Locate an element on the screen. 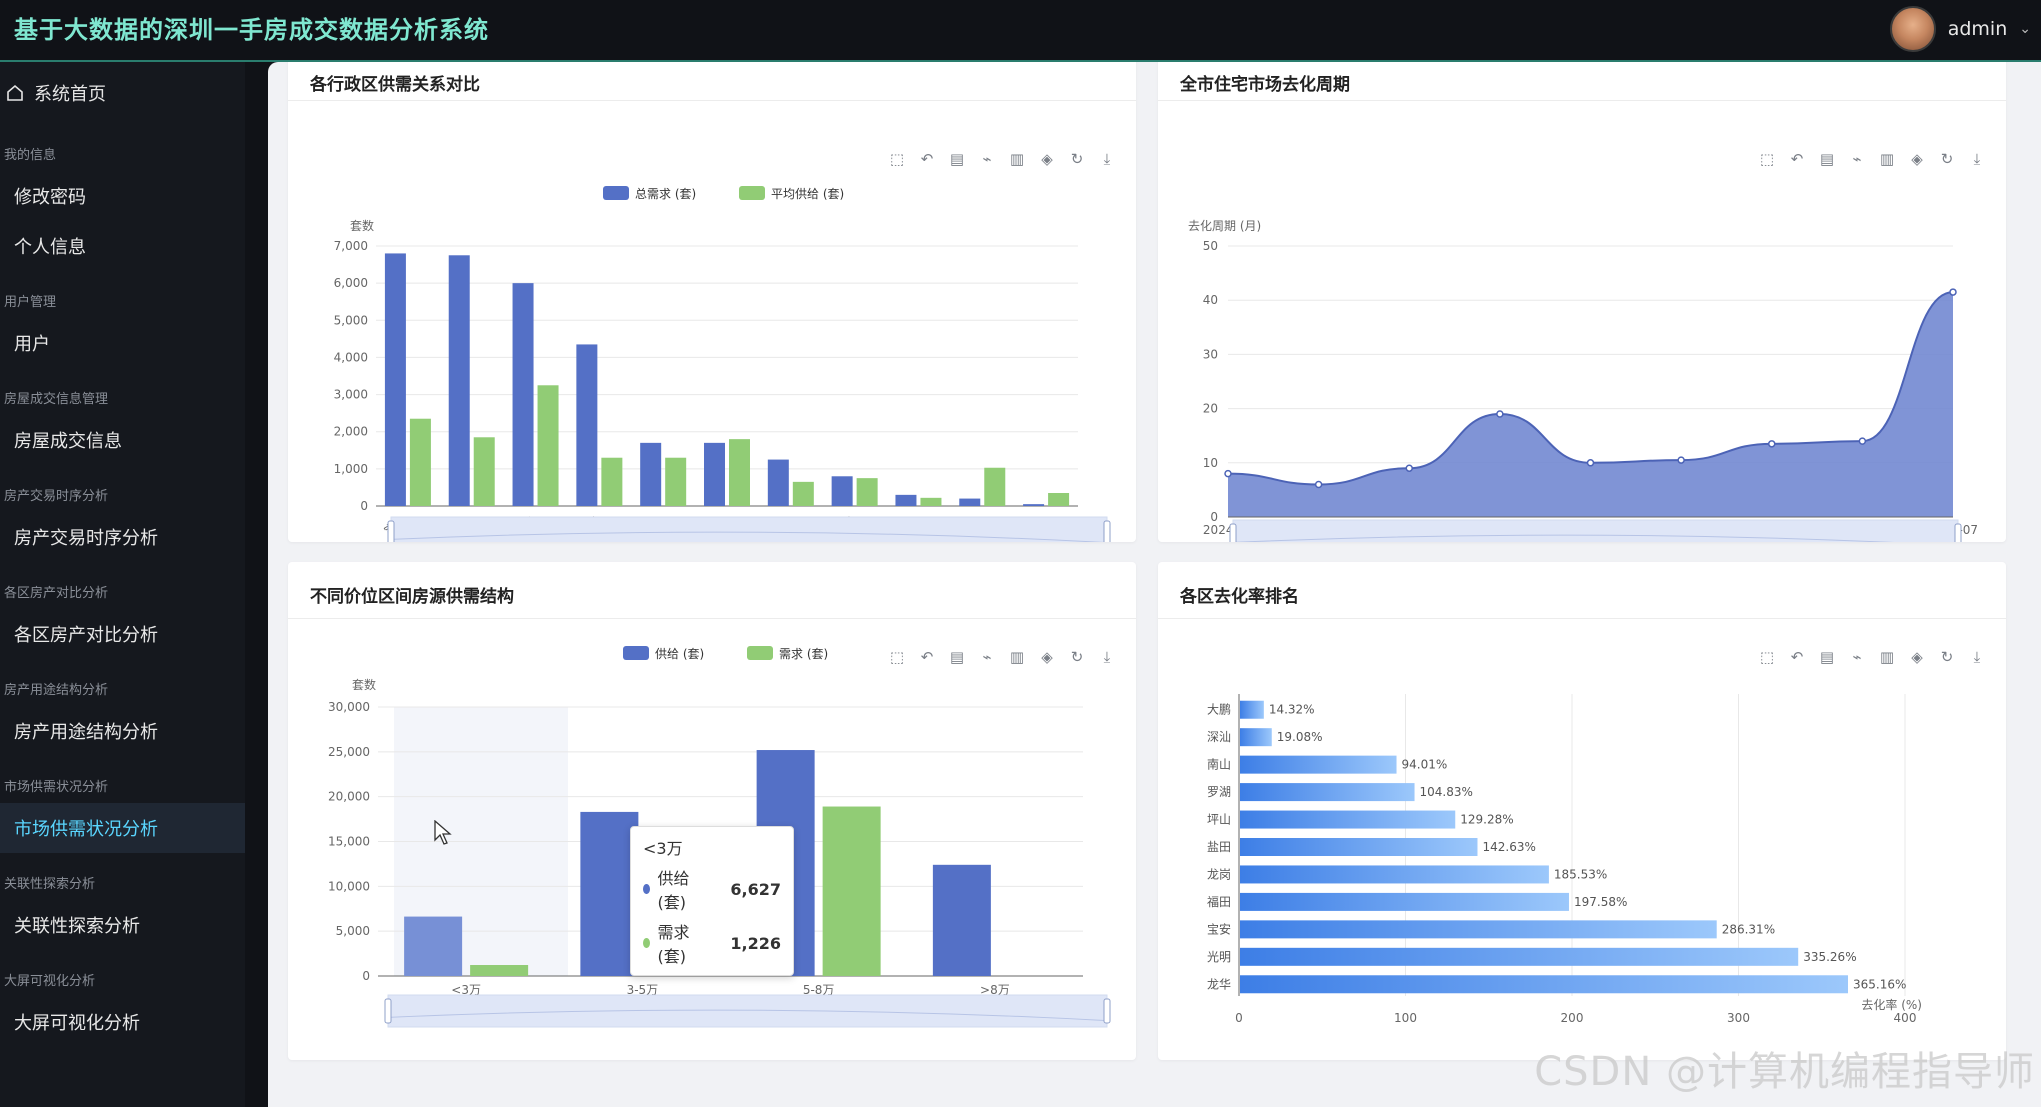 This screenshot has height=1107, width=2041. sidebar-item: 关联性探索分析 is located at coordinates (77, 926).